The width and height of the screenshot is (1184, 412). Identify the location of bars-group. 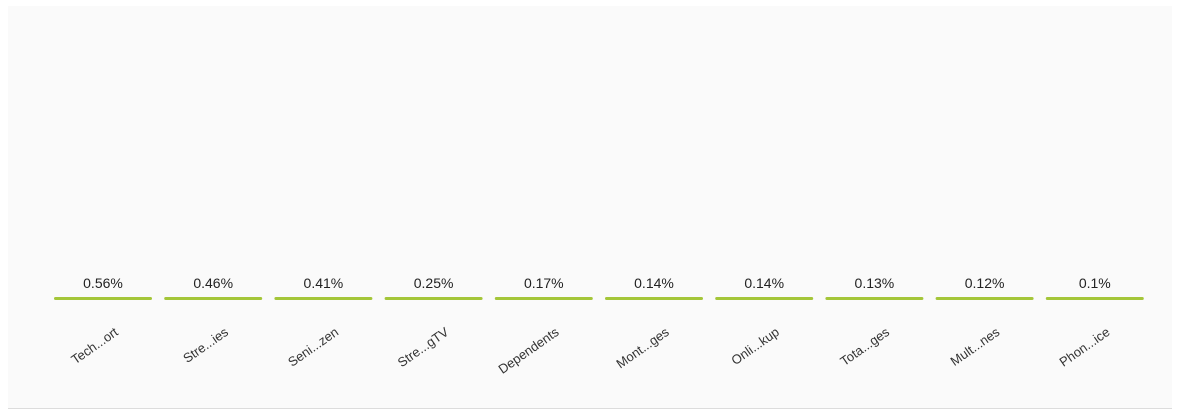
(599, 298).